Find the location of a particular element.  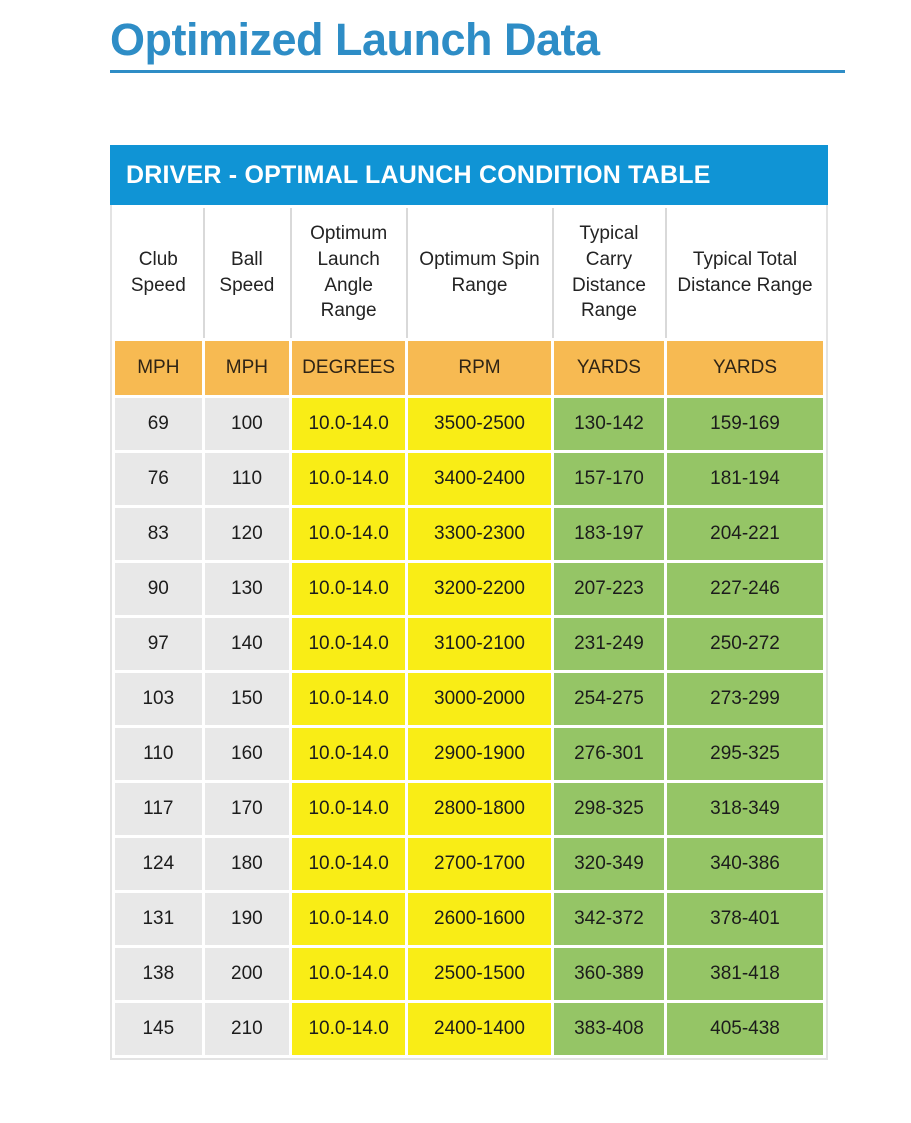

table-cell: 120 is located at coordinates (247, 533).